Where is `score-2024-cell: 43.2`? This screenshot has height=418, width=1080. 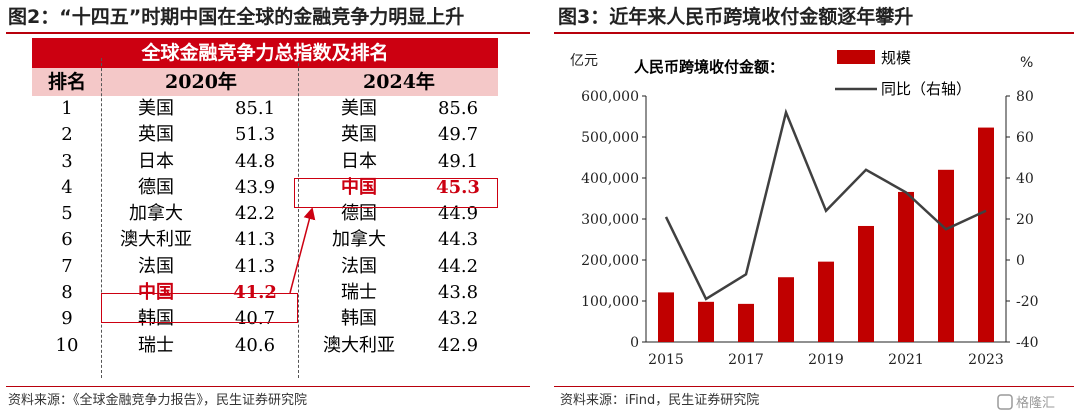
score-2024-cell: 43.2 is located at coordinates (458, 319).